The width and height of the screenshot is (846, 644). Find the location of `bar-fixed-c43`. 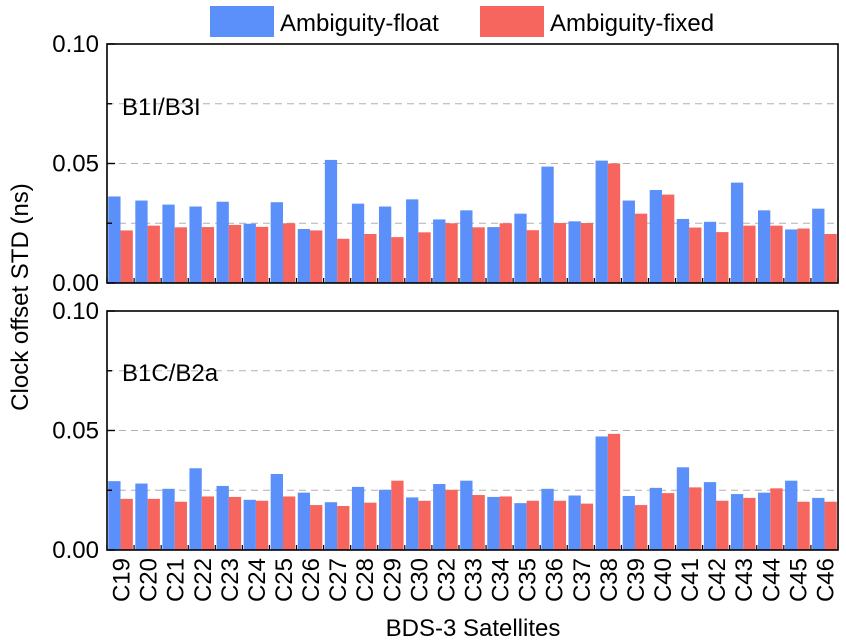

bar-fixed-c43 is located at coordinates (749, 523).